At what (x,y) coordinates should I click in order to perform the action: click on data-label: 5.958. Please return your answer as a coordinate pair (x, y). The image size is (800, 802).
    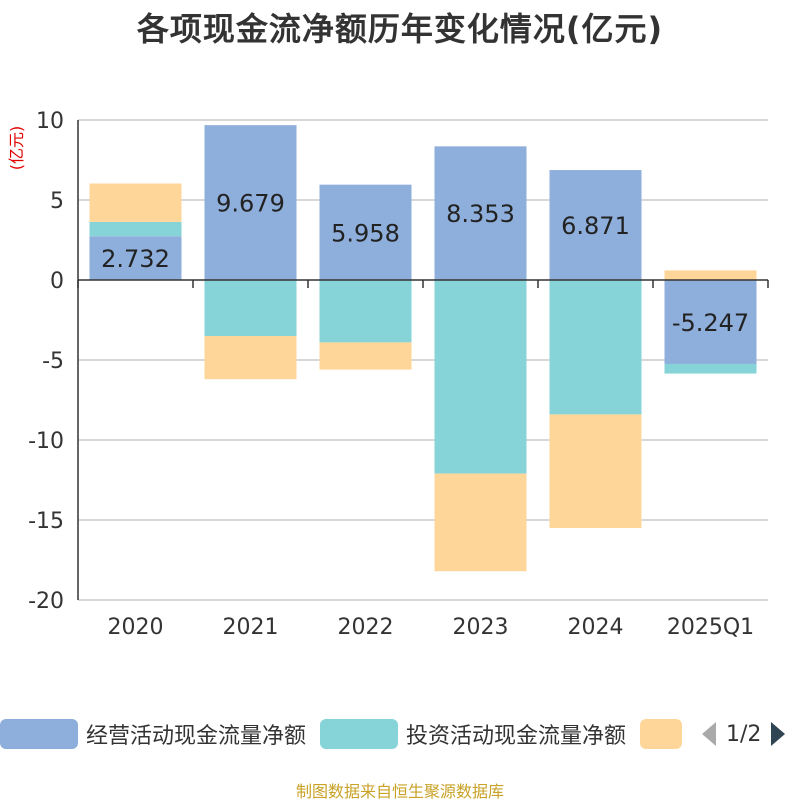
    Looking at the image, I should click on (365, 233).